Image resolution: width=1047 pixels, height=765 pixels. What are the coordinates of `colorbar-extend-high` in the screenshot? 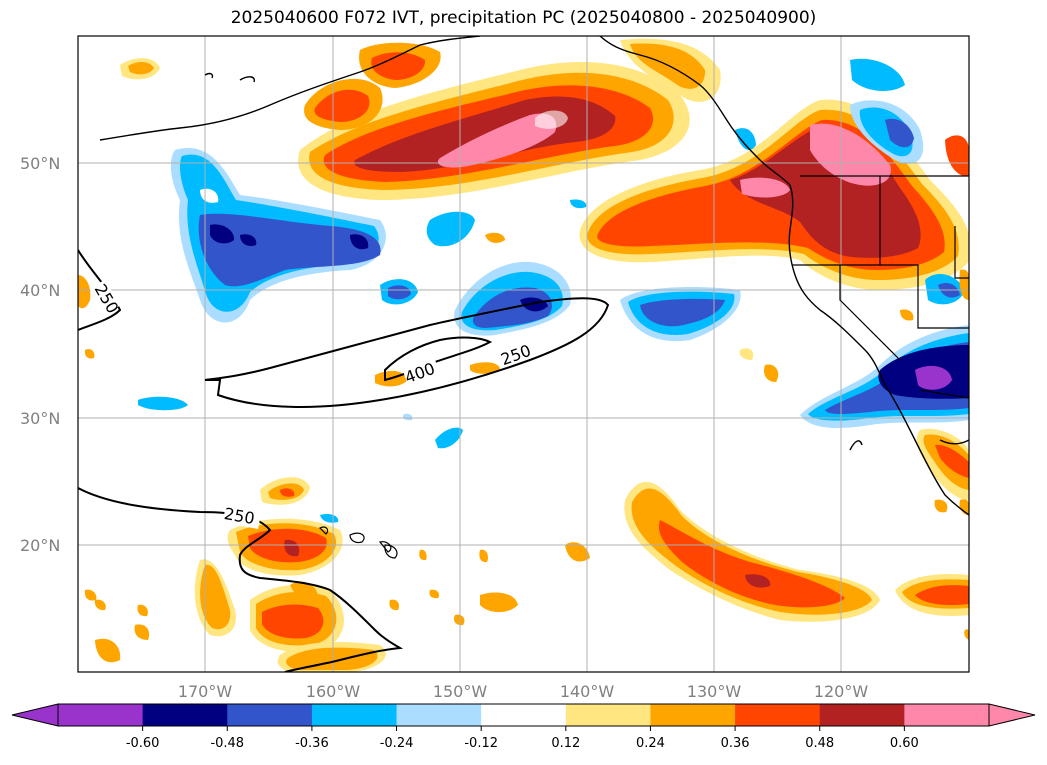 It's located at (1012, 715).